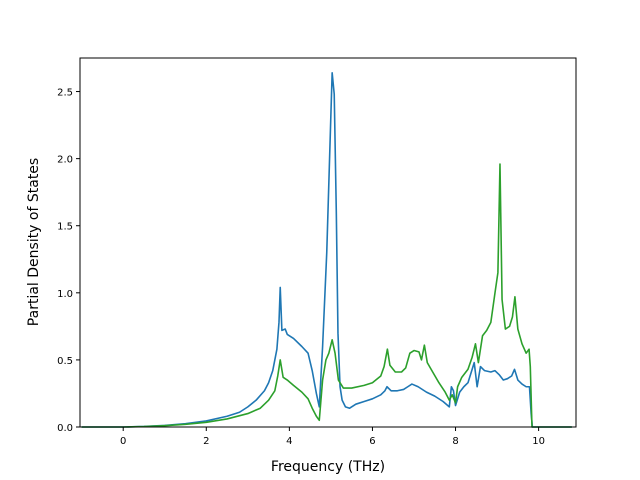 This screenshot has width=640, height=480. What do you see at coordinates (65, 294) in the screenshot?
I see `y-tick-label: 1.0` at bounding box center [65, 294].